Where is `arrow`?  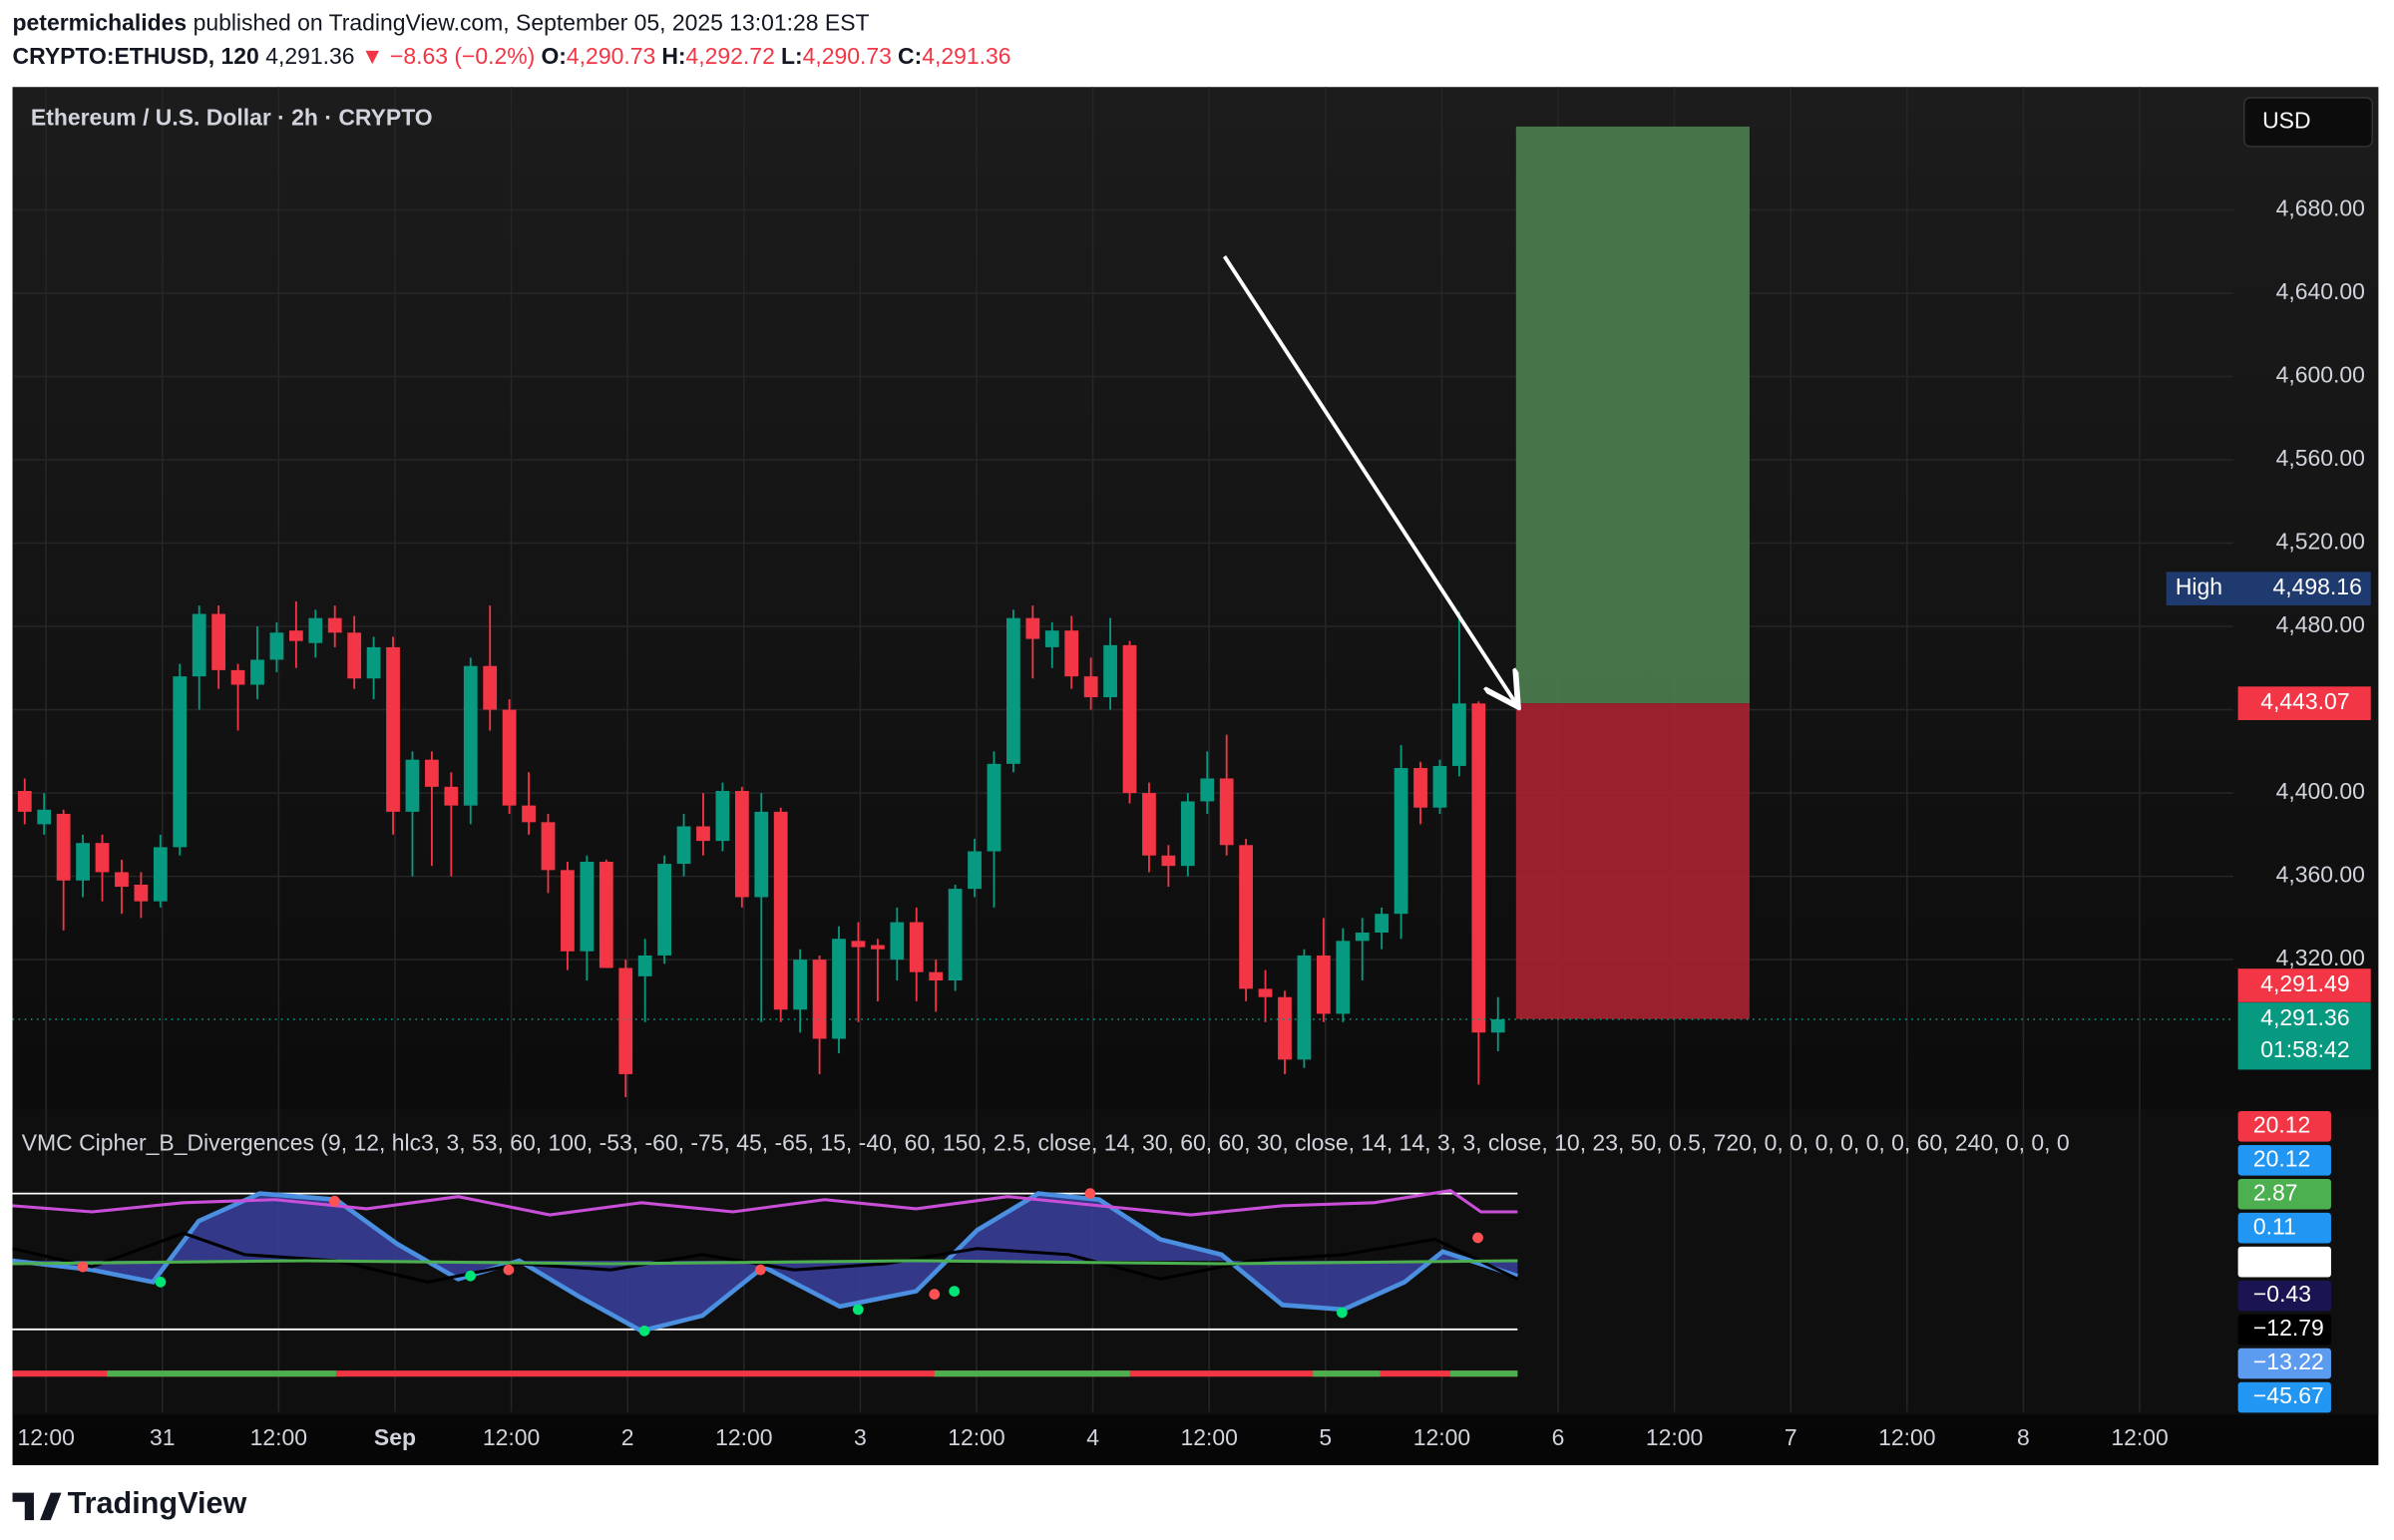
arrow is located at coordinates (1369, 479).